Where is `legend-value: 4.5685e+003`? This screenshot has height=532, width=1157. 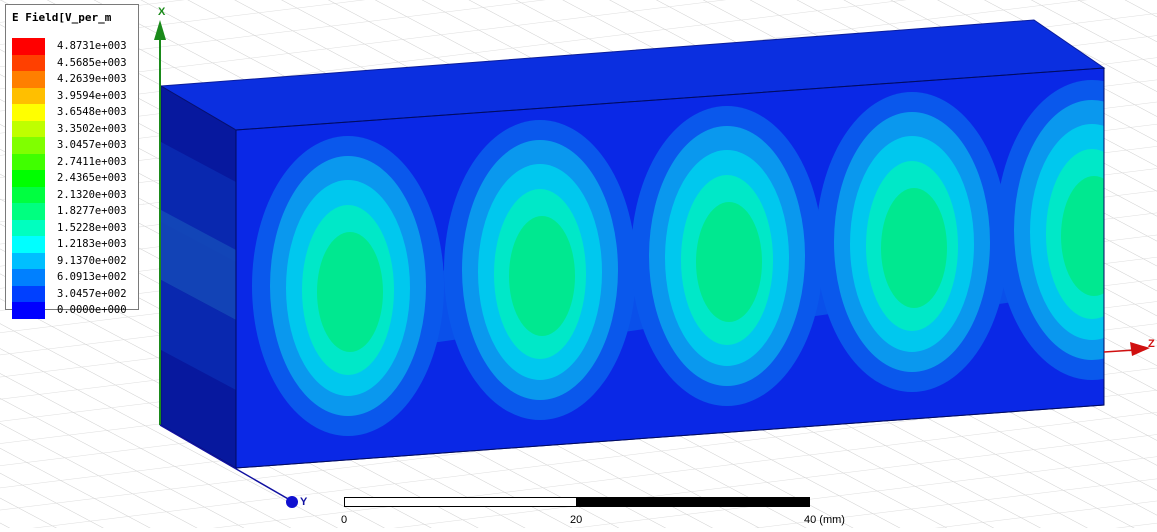
legend-value: 4.5685e+003 is located at coordinates (92, 62).